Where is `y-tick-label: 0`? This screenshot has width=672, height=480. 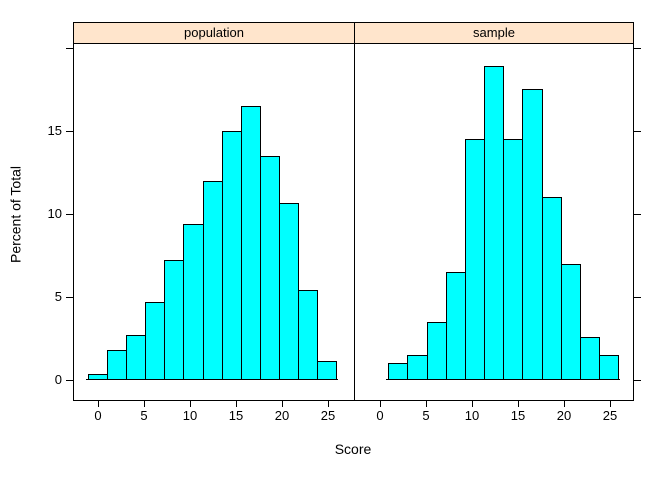
y-tick-label: 0 is located at coordinates (58, 379).